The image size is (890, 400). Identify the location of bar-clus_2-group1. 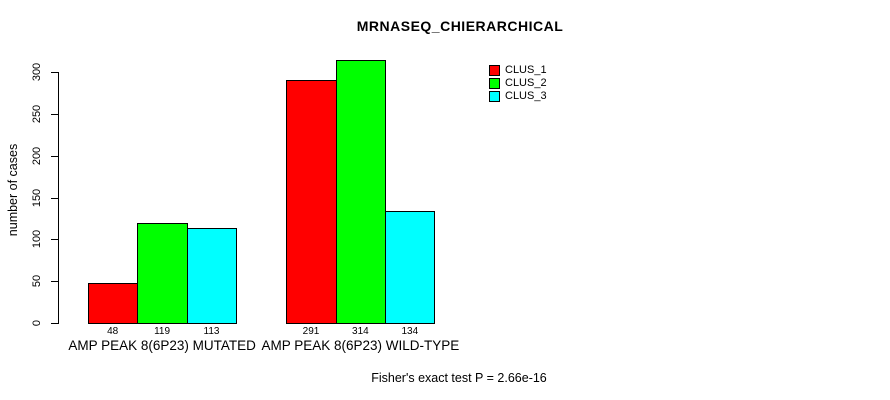
(162, 273).